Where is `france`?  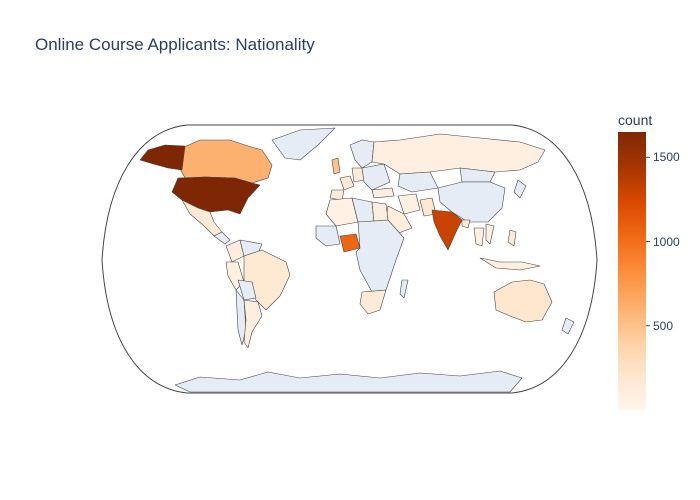
france is located at coordinates (347, 183).